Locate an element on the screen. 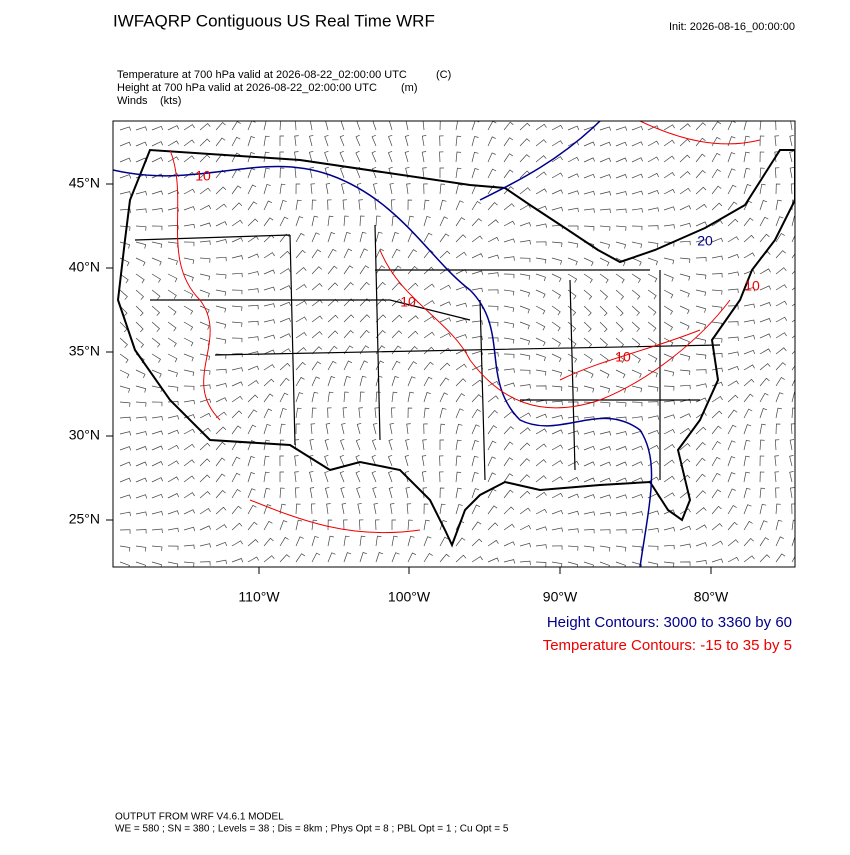 The width and height of the screenshot is (850, 855). temperature-legend: Temperature Contours: -15 to 35 by 5 is located at coordinates (667, 645).